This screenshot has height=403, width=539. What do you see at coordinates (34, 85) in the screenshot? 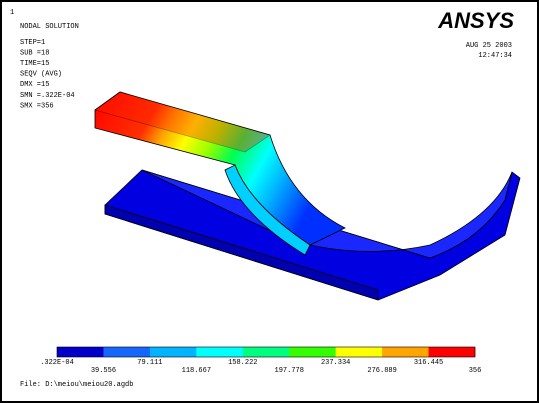
I see `info-line: DMX =15` at bounding box center [34, 85].